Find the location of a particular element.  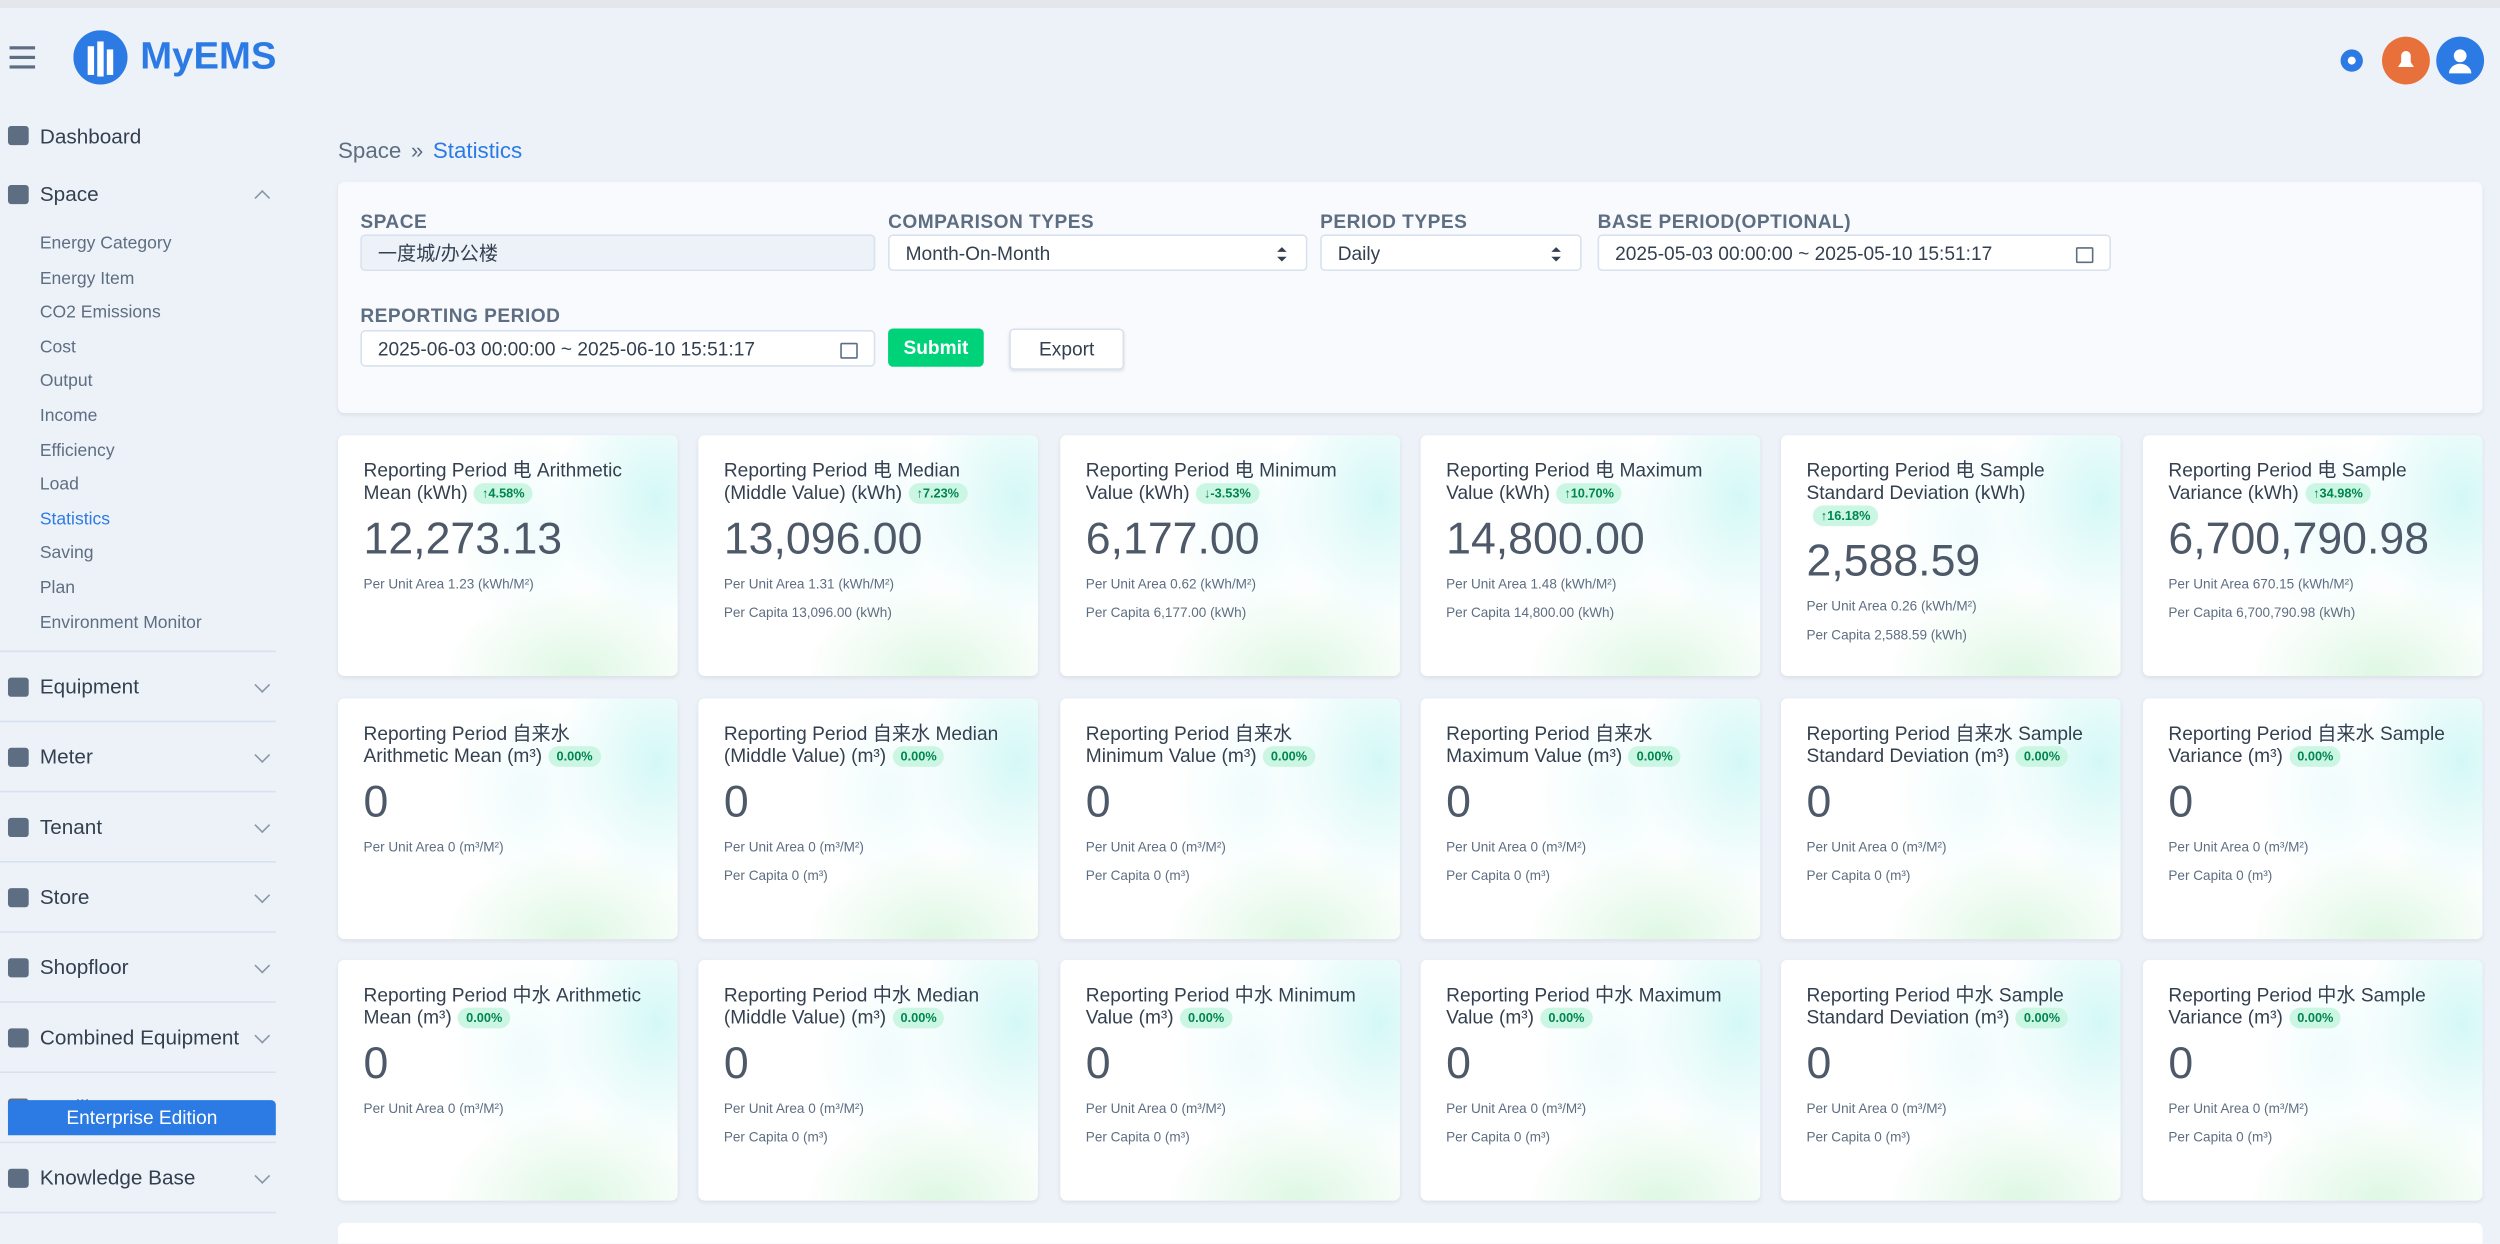

field-label: COMPARISON TYPES is located at coordinates (991, 221).